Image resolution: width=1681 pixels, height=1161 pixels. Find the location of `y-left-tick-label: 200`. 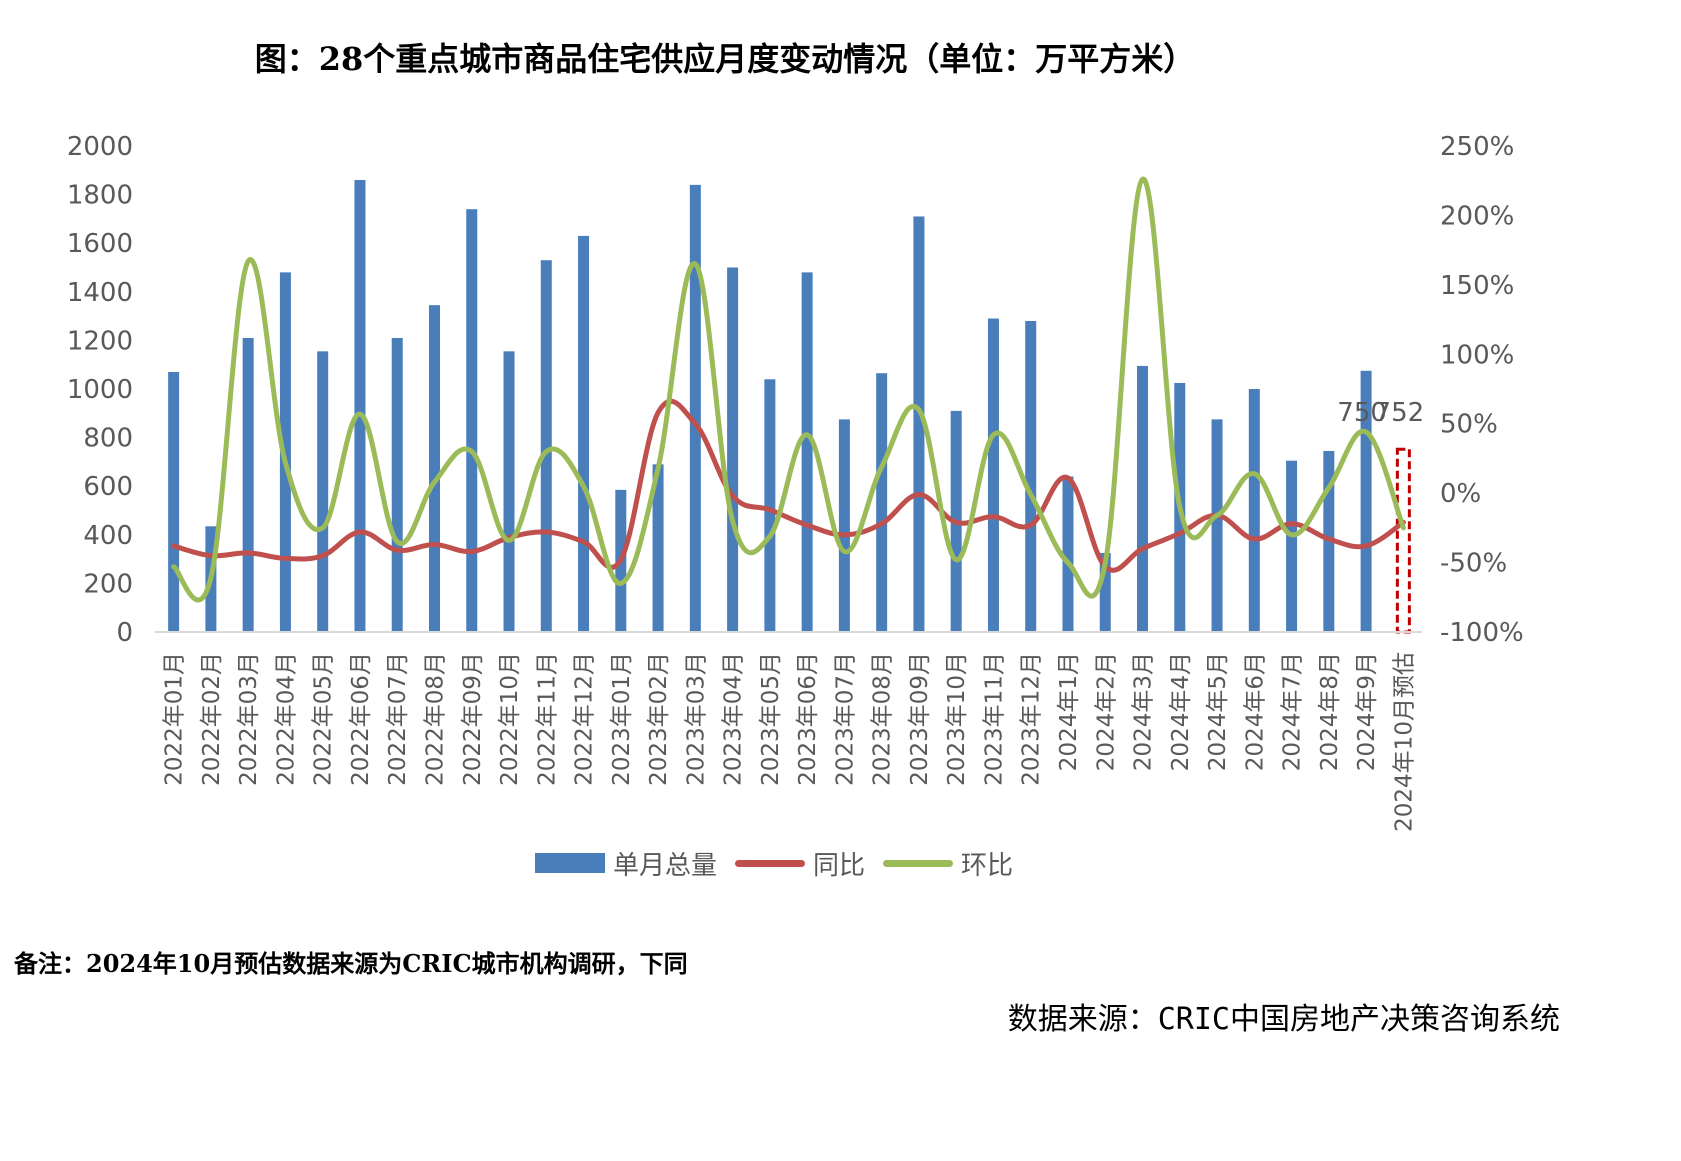

y-left-tick-label: 200 is located at coordinates (108, 584).